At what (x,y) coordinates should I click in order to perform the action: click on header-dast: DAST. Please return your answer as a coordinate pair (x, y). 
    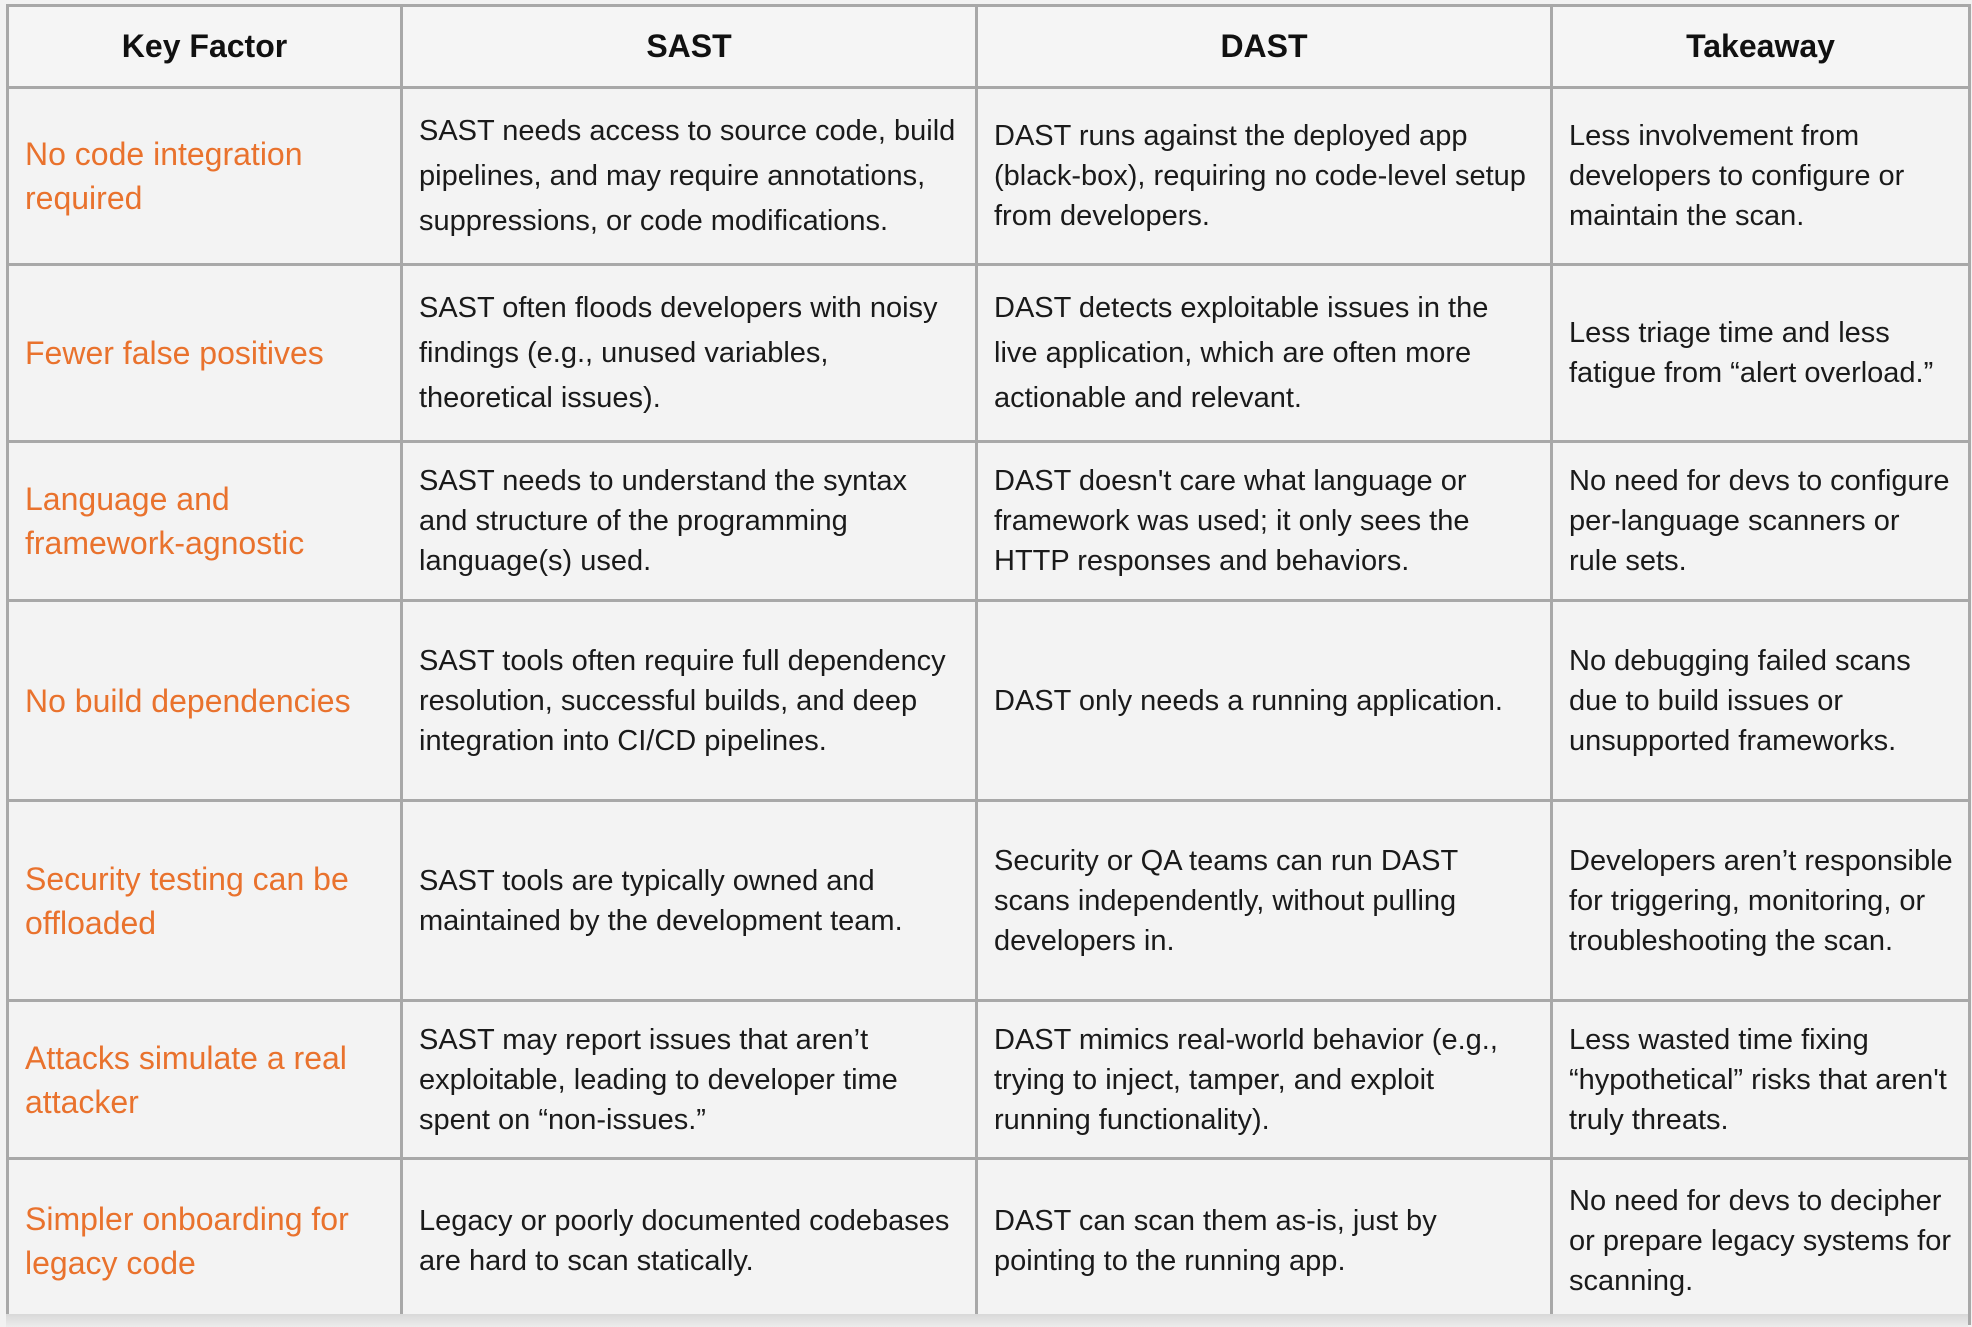
    Looking at the image, I should click on (1264, 46).